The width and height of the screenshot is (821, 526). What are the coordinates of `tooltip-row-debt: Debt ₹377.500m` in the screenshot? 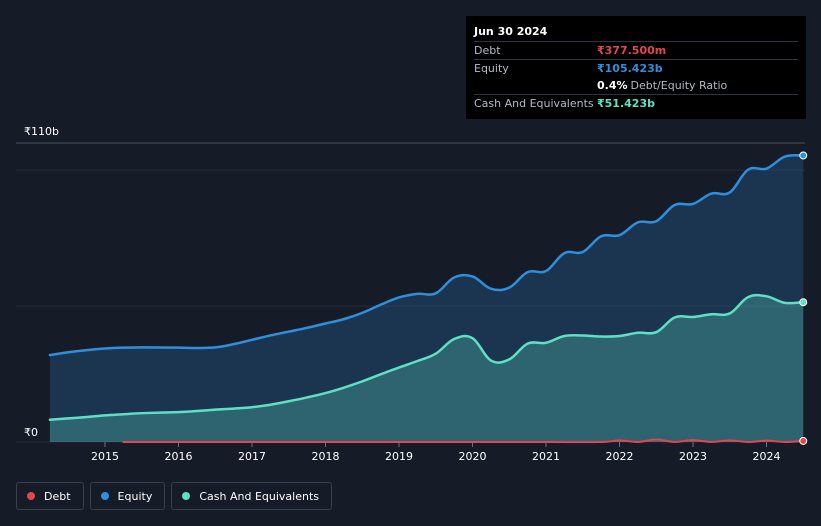 It's located at (636, 50).